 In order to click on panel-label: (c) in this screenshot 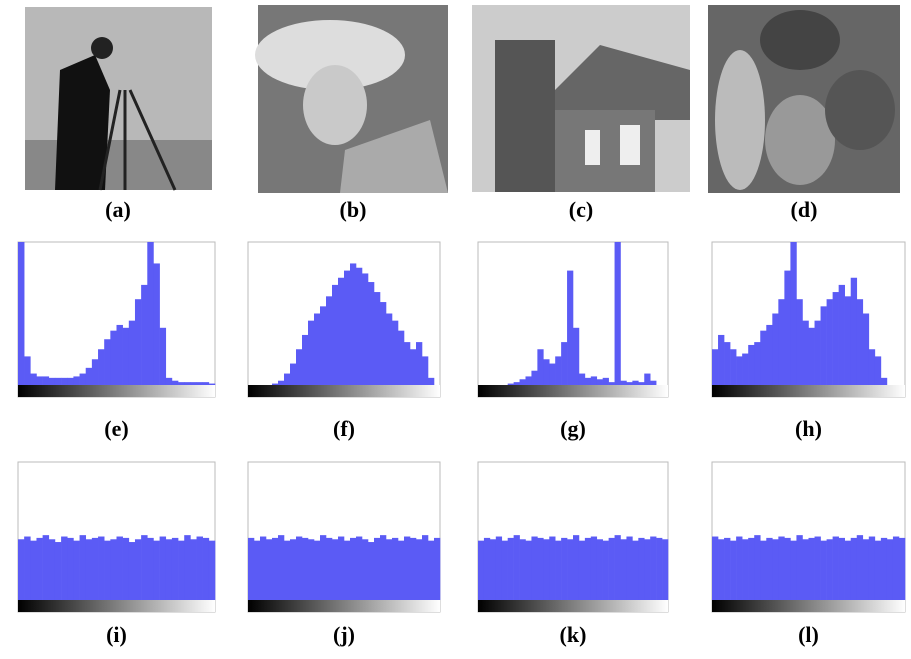, I will do `click(581, 209)`.